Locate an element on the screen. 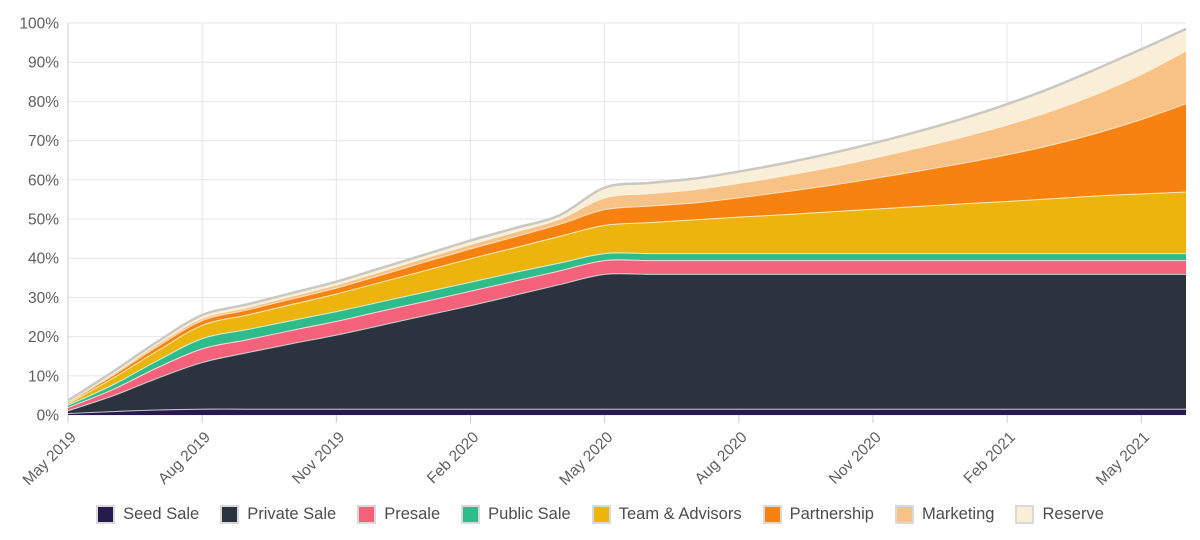  y-axis-label: 20% is located at coordinates (43, 337).